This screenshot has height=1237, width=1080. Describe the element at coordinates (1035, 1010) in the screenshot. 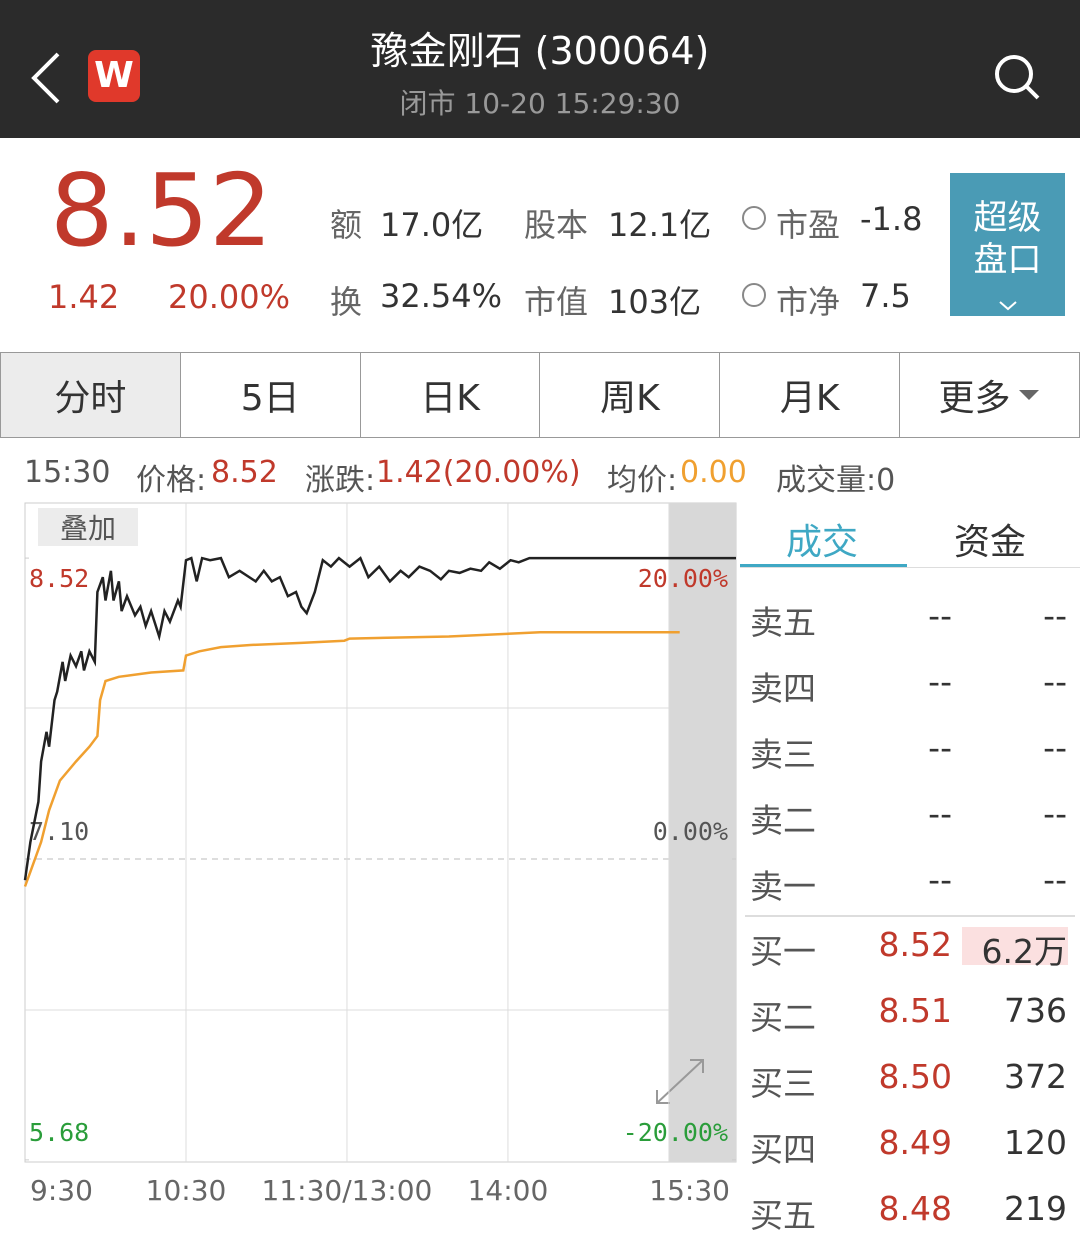

I see `book-volume: 736` at that location.